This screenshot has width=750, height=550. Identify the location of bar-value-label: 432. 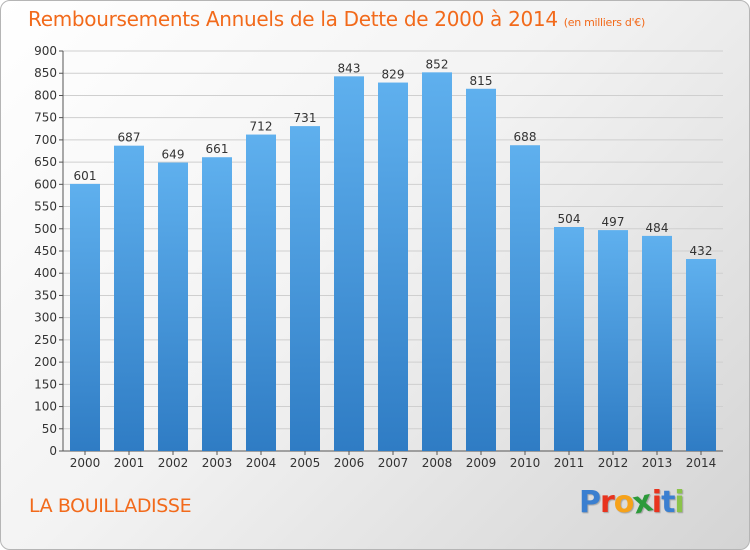
(701, 251).